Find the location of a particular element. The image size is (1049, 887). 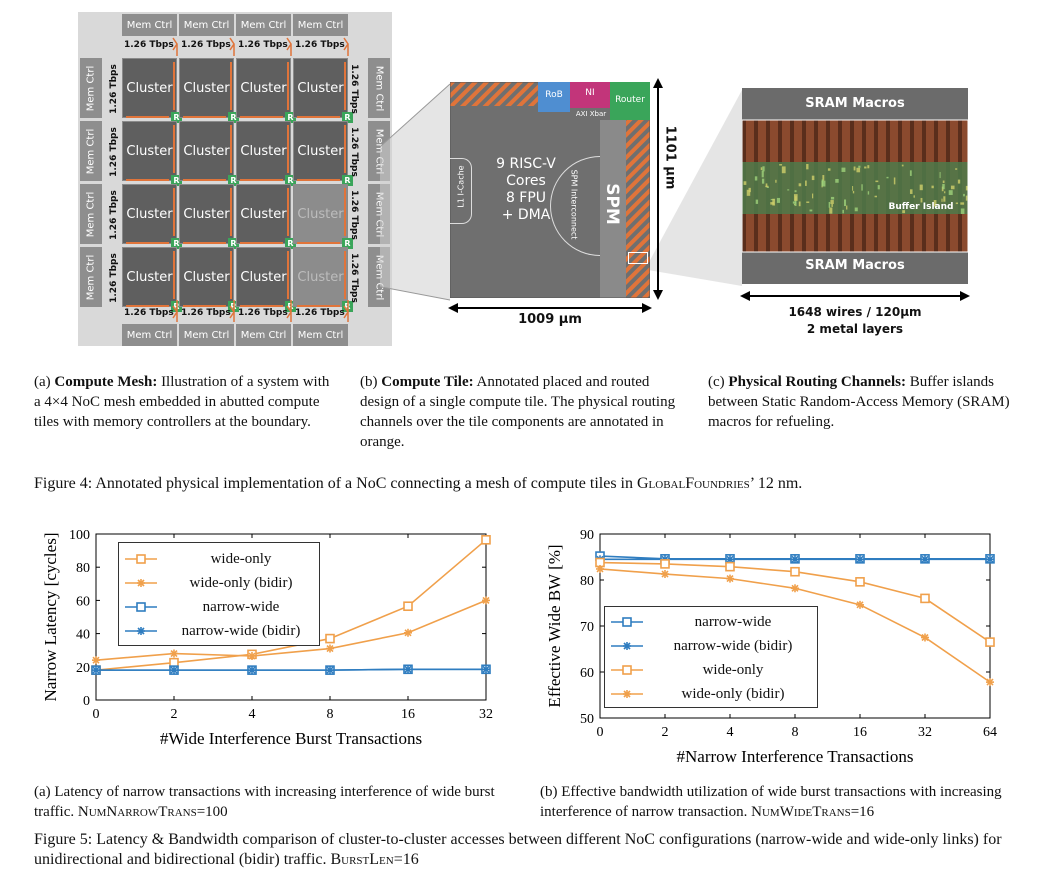

y-axis-label: Effective Wide BW [%] is located at coordinates (554, 625).